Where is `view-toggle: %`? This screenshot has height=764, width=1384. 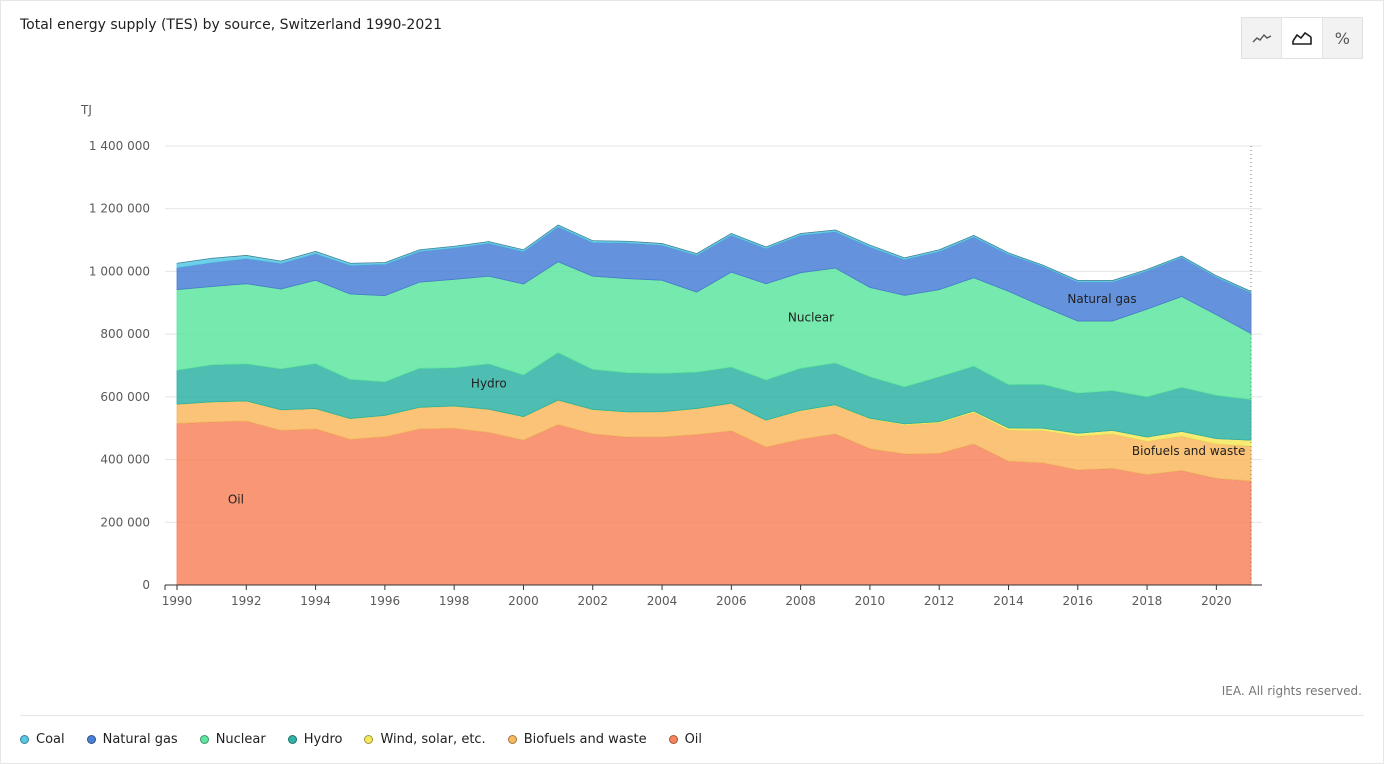 view-toggle: % is located at coordinates (1302, 38).